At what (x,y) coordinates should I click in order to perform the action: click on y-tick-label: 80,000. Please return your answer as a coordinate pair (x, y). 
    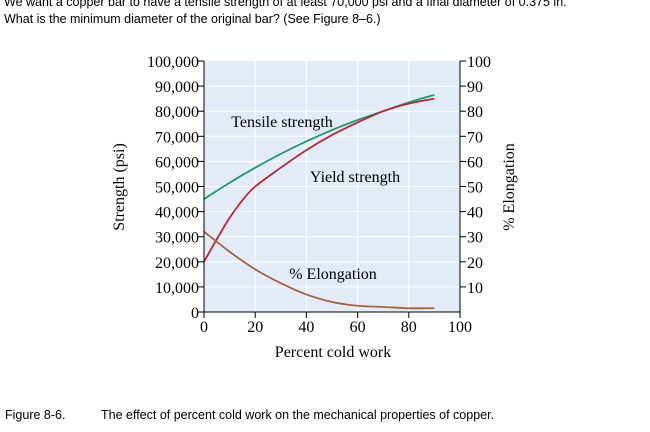
    Looking at the image, I should click on (177, 112).